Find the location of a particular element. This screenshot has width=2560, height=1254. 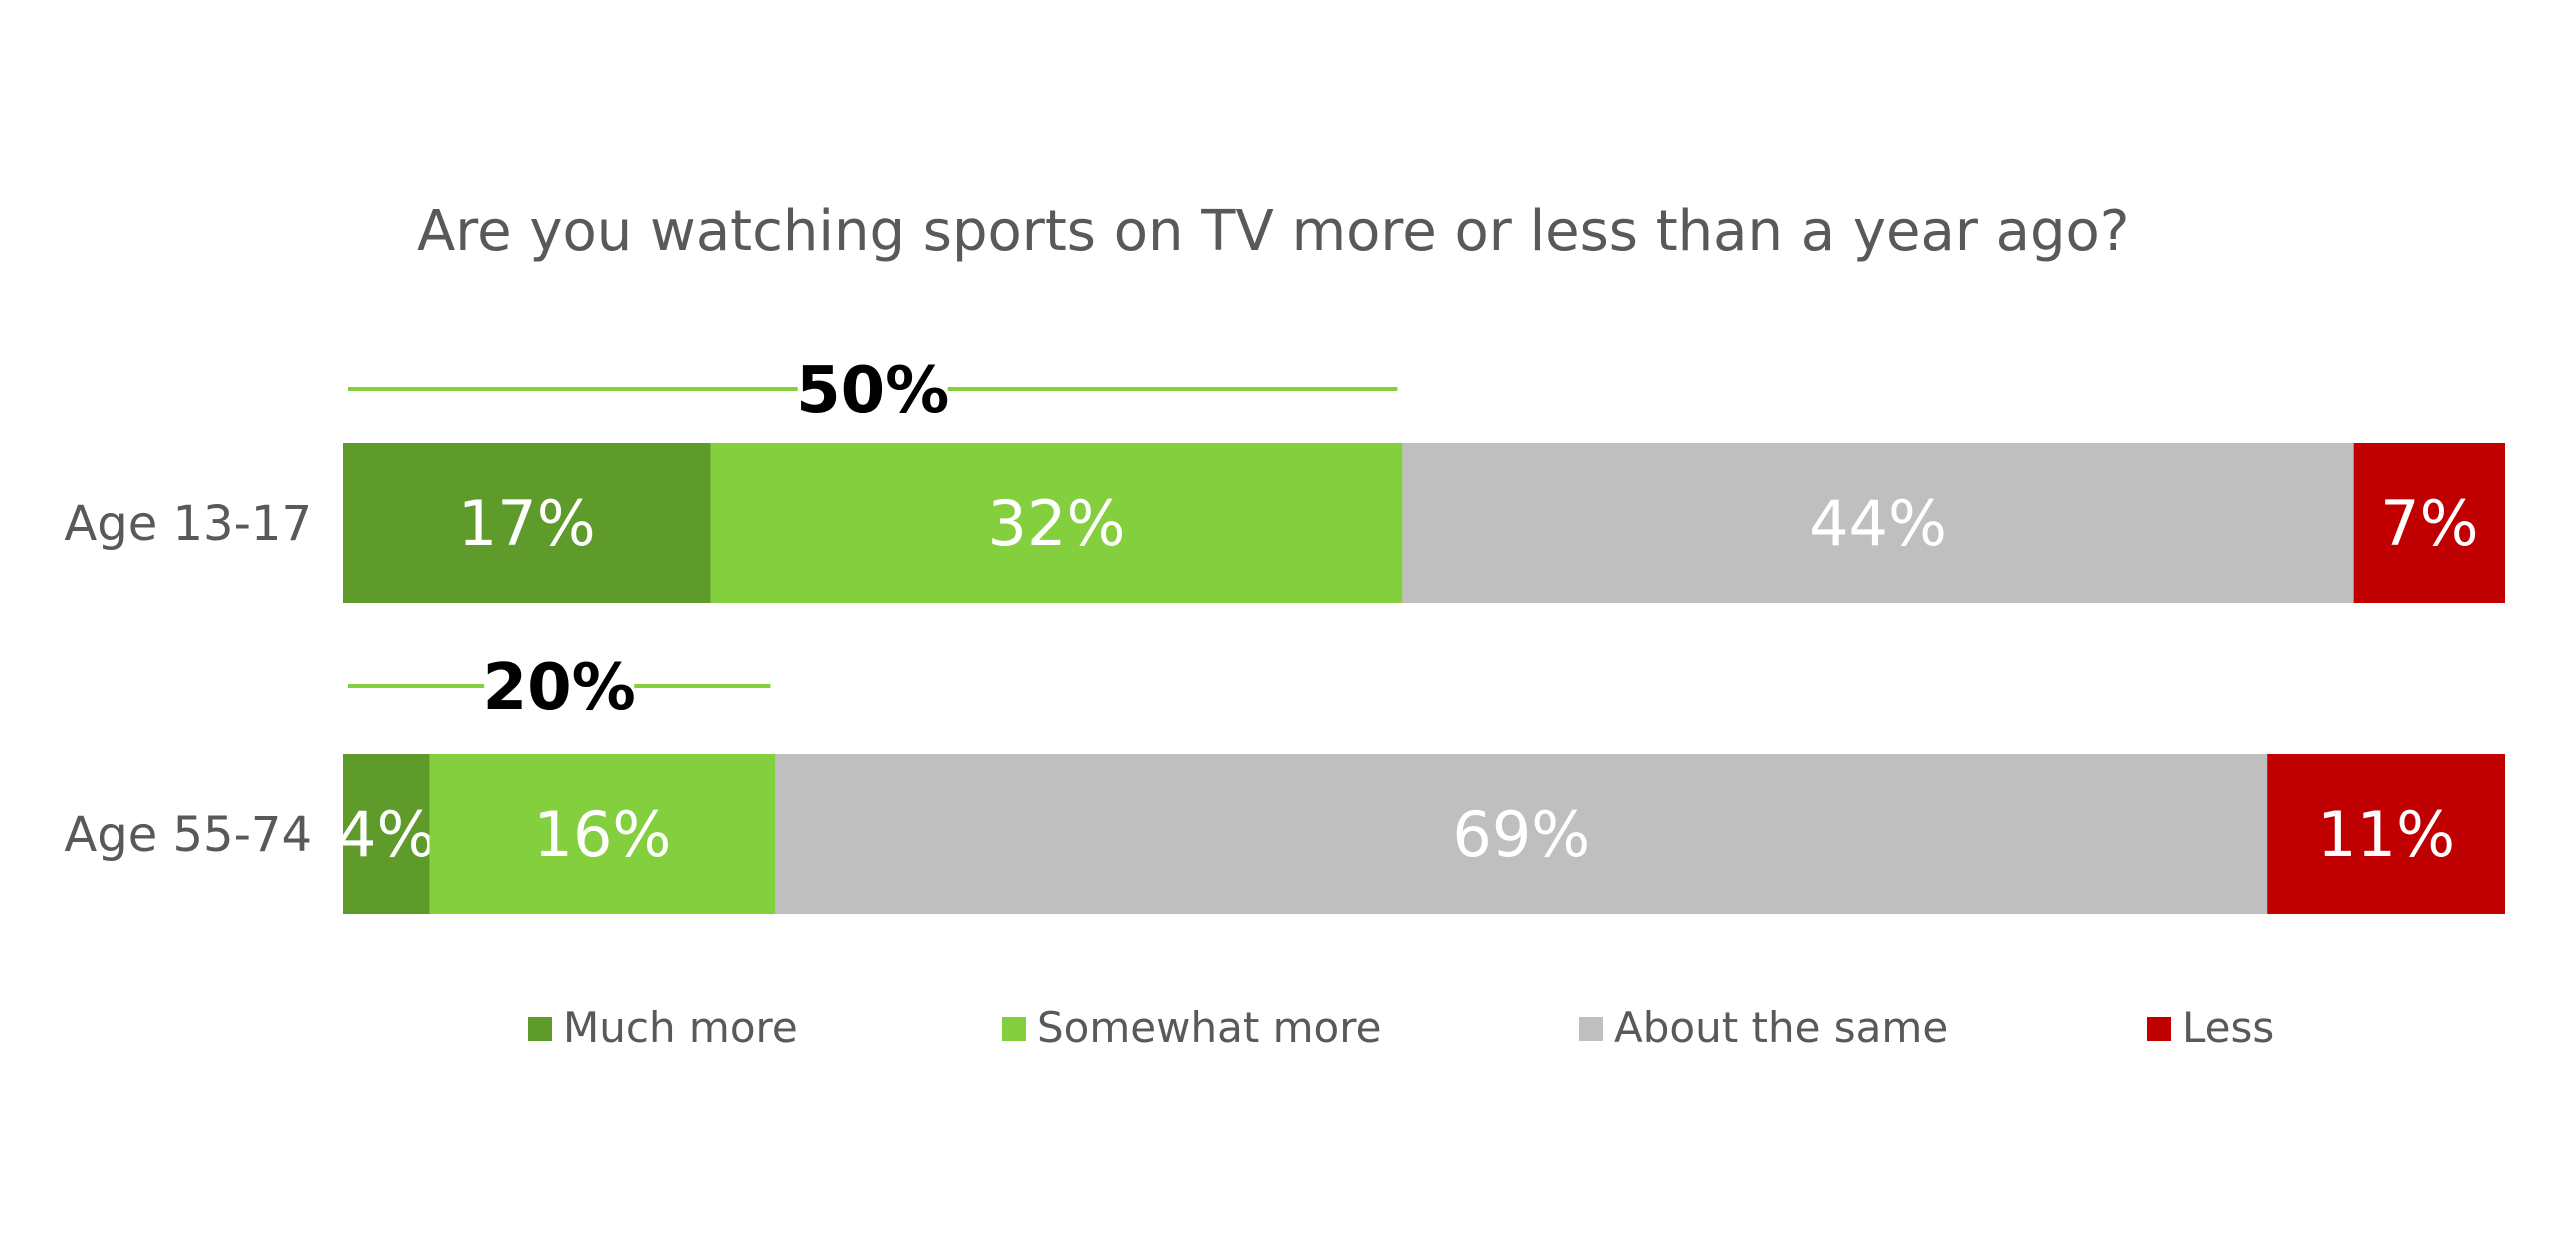

group-total-label: 50% is located at coordinates (872, 391).